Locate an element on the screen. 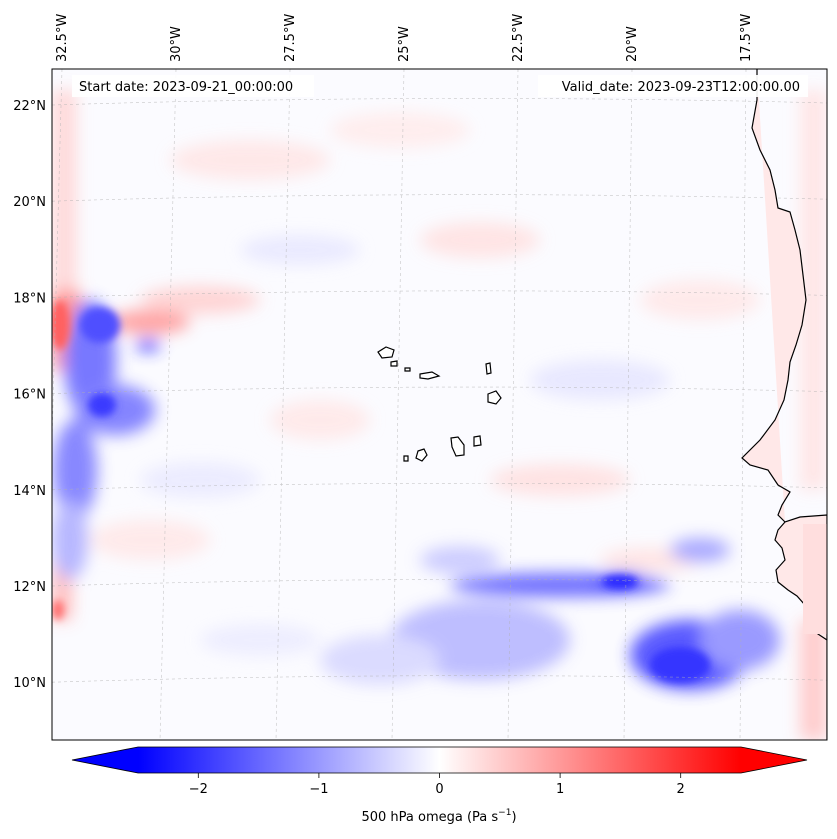 The width and height of the screenshot is (837, 839). colorbar-min-extension is located at coordinates (105, 760).